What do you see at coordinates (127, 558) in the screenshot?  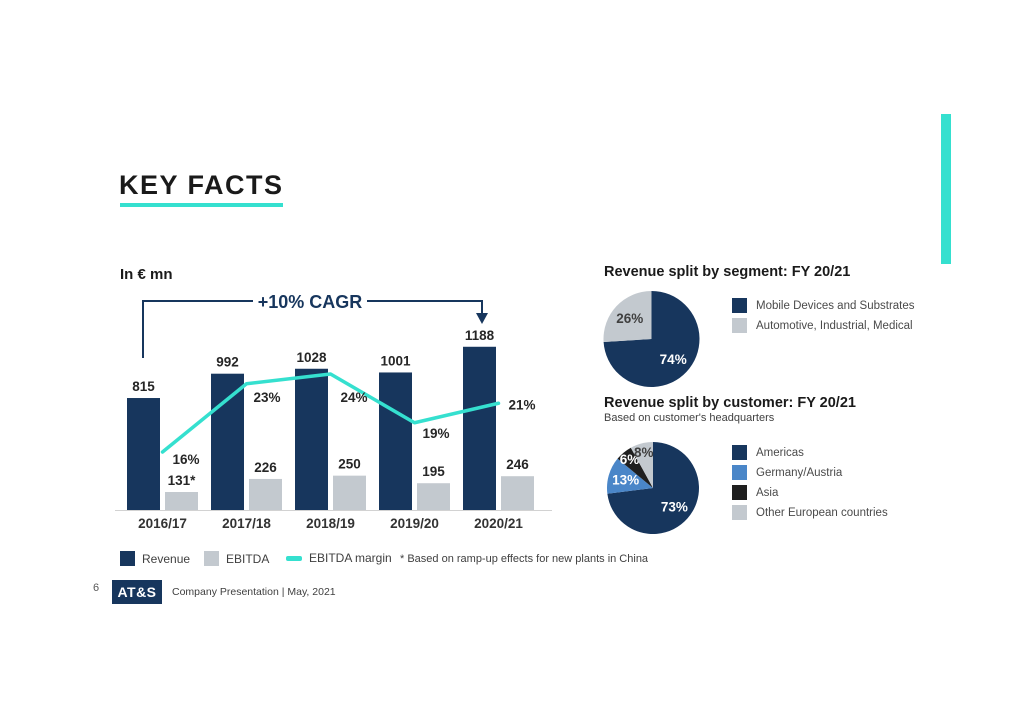 I see `revenue-swatch-icon` at bounding box center [127, 558].